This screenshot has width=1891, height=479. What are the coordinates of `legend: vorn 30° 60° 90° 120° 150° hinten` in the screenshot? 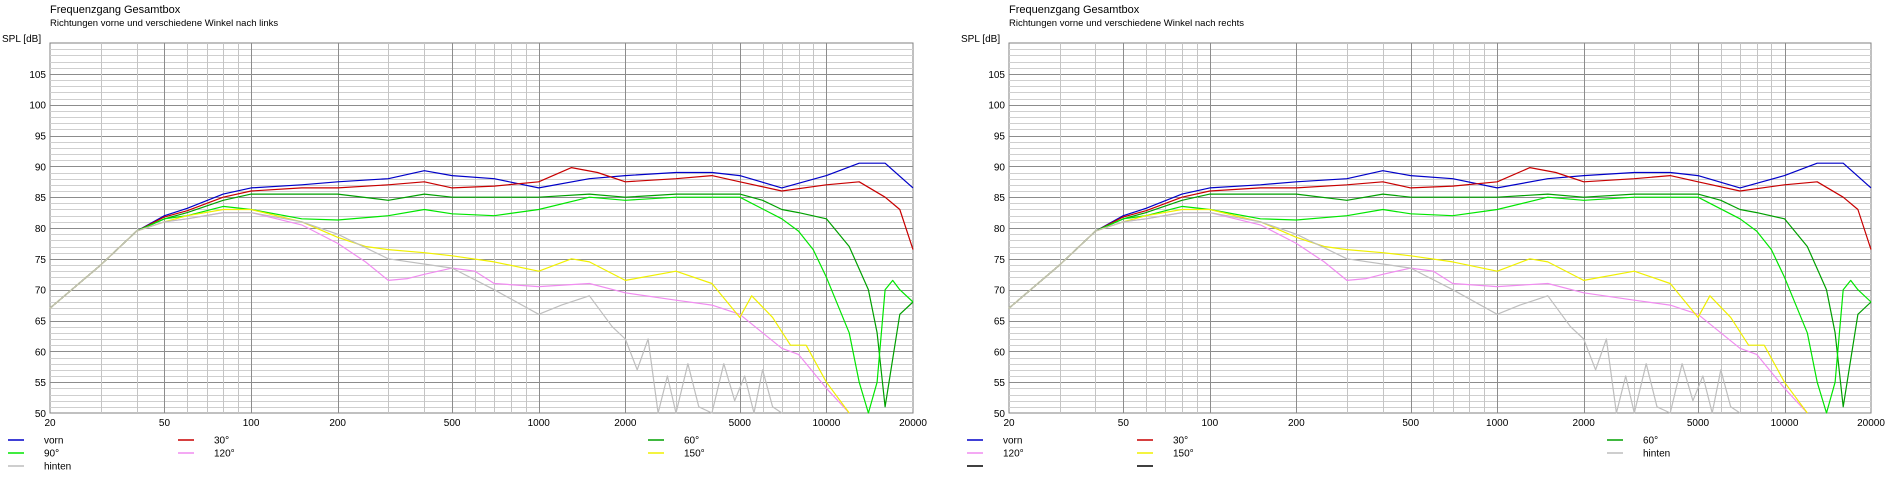 It's located at (356, 454).